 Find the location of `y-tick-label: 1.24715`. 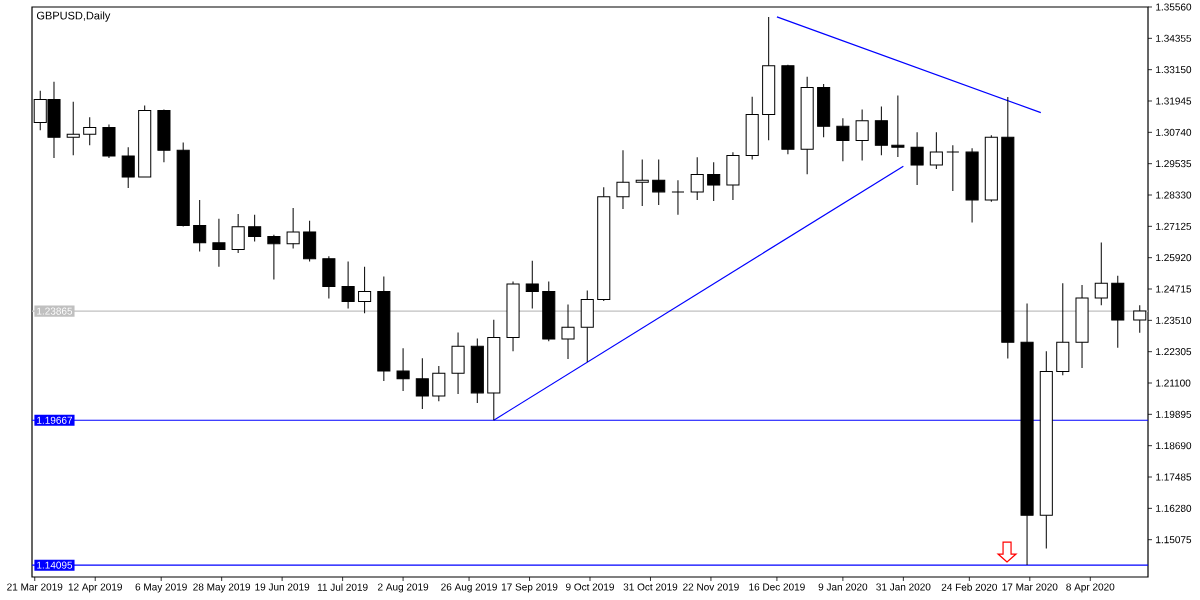

y-tick-label: 1.24715 is located at coordinates (1174, 289).